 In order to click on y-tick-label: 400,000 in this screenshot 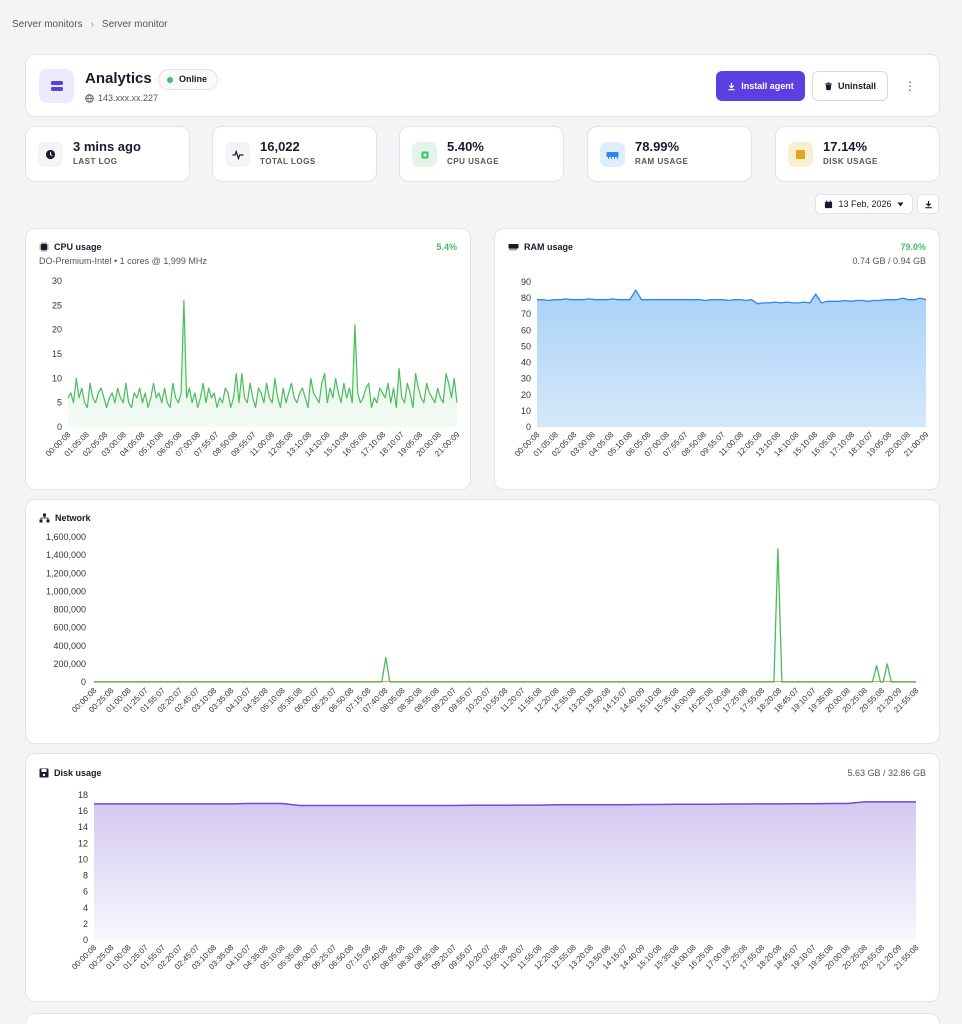, I will do `click(69, 646)`.